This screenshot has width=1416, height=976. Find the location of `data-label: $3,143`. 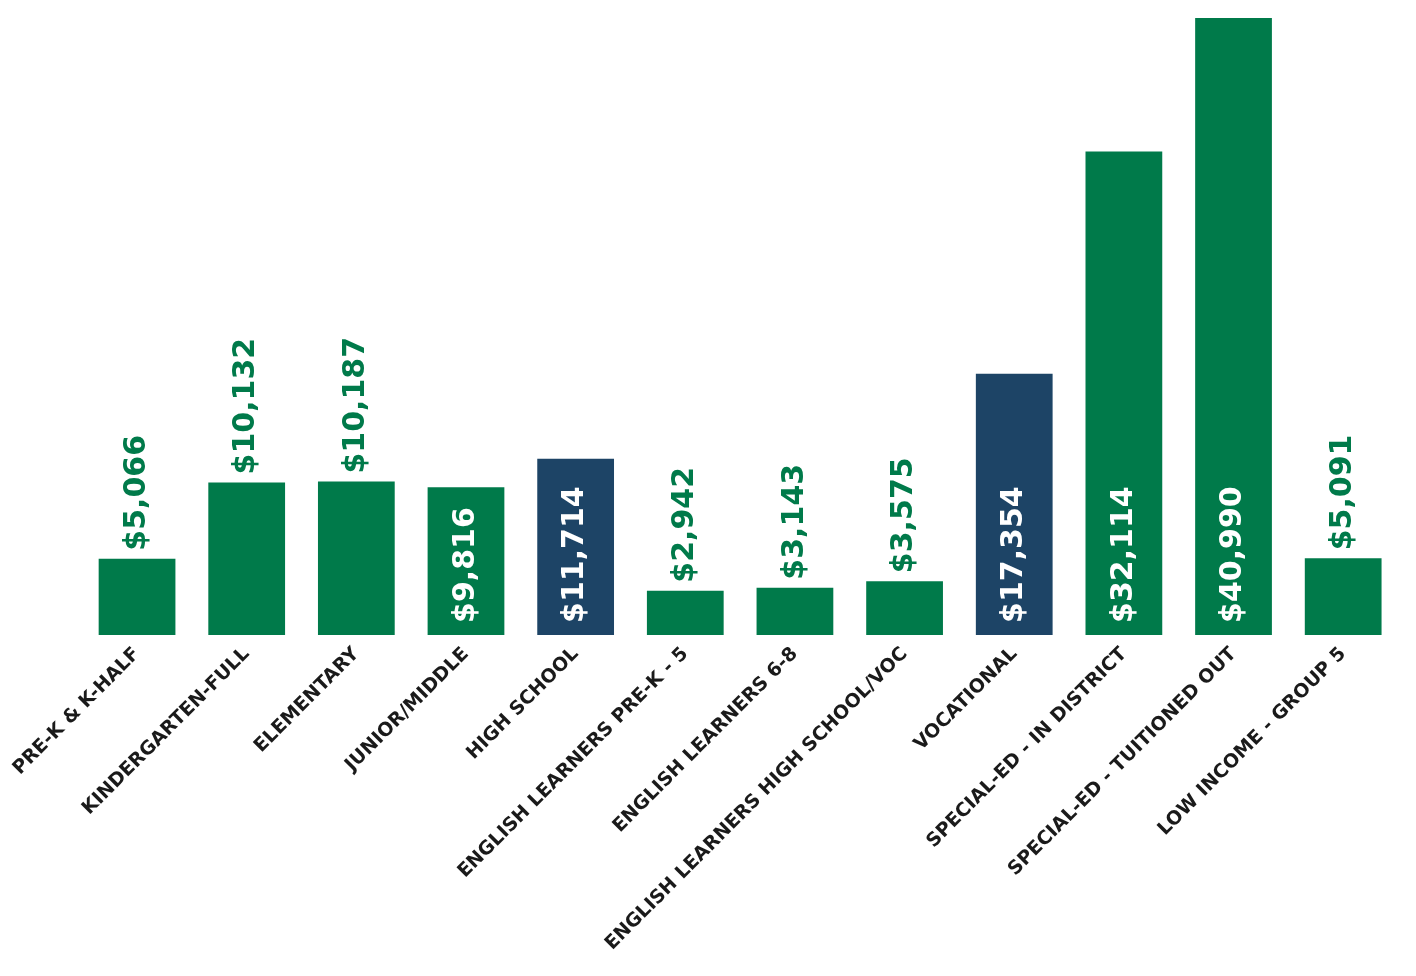

data-label: $3,143 is located at coordinates (792, 521).